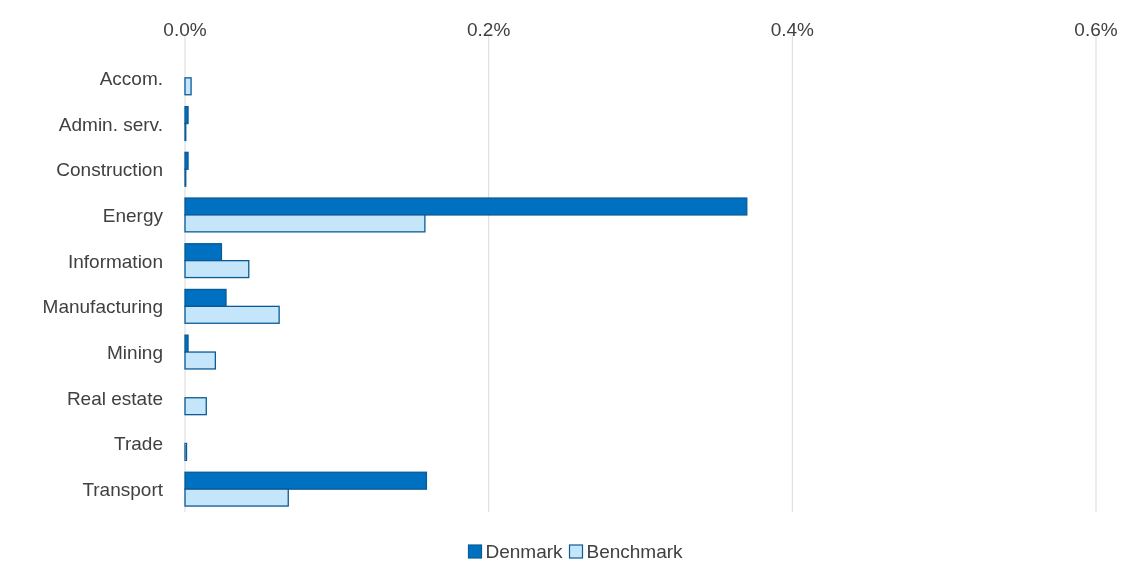 The image size is (1136, 574). I want to click on x-tick-label: 0.4%, so click(792, 29).